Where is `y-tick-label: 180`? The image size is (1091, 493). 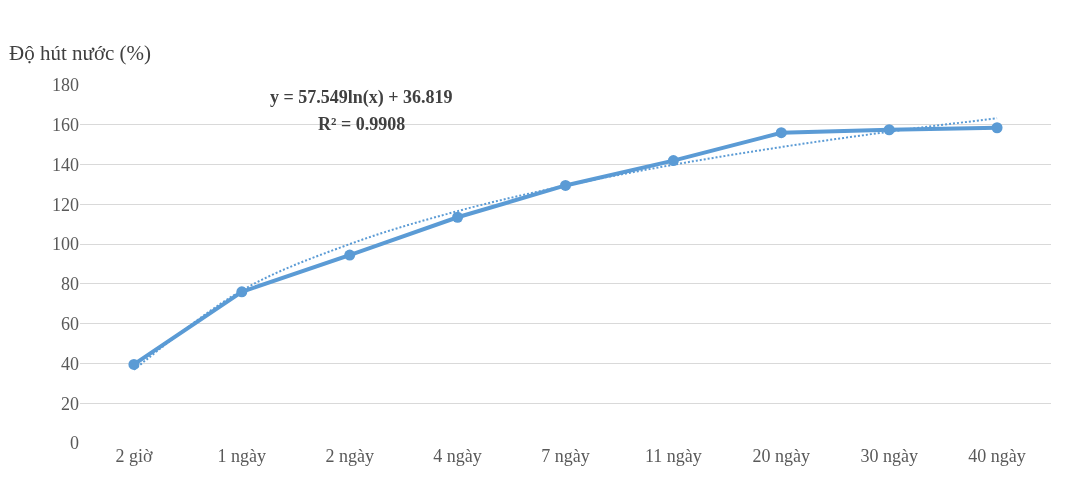
y-tick-label: 180 is located at coordinates (65, 85).